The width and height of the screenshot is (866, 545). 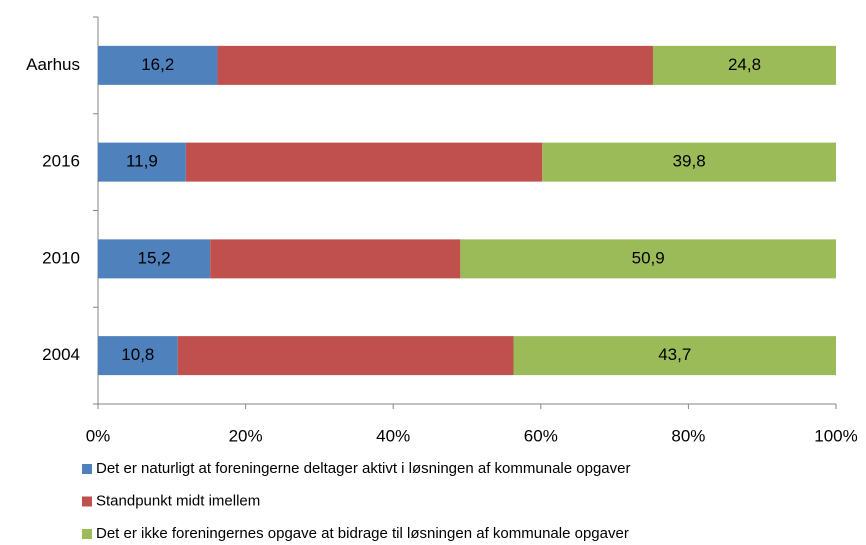 What do you see at coordinates (393, 435) in the screenshot?
I see `x-tick-label: 40%` at bounding box center [393, 435].